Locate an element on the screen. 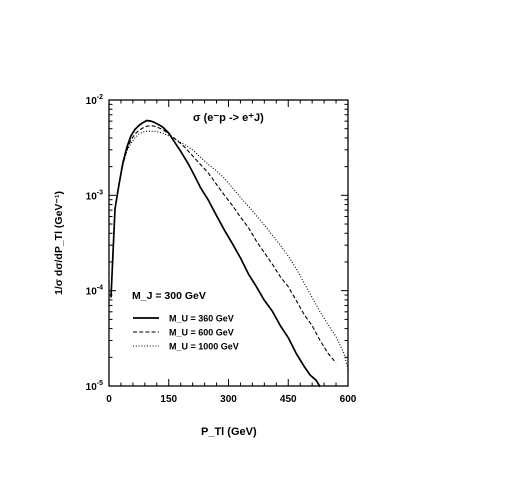 This screenshot has width=526, height=491. y-tick-label: 10⁻⁴ is located at coordinates (94, 291).